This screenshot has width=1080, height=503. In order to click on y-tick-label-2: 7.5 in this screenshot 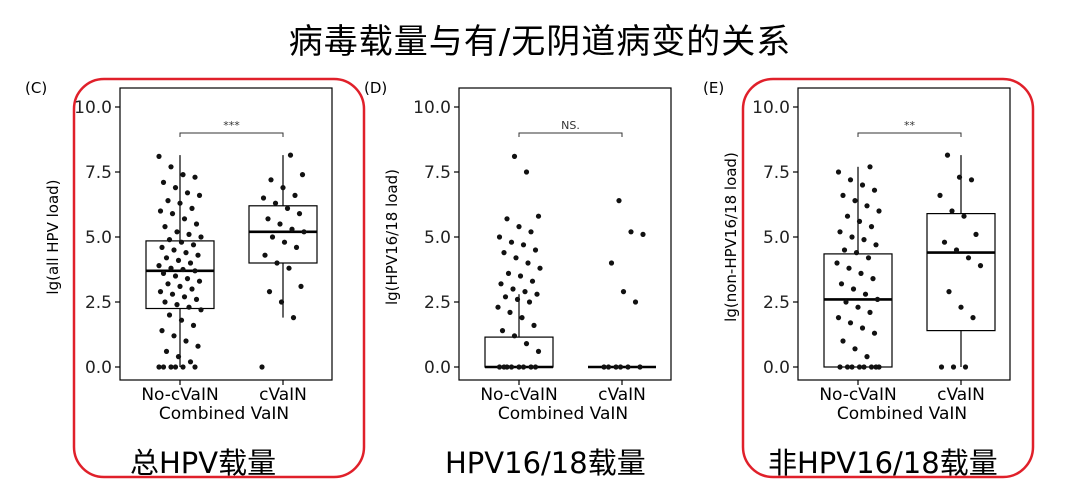, I will do `click(776, 173)`.